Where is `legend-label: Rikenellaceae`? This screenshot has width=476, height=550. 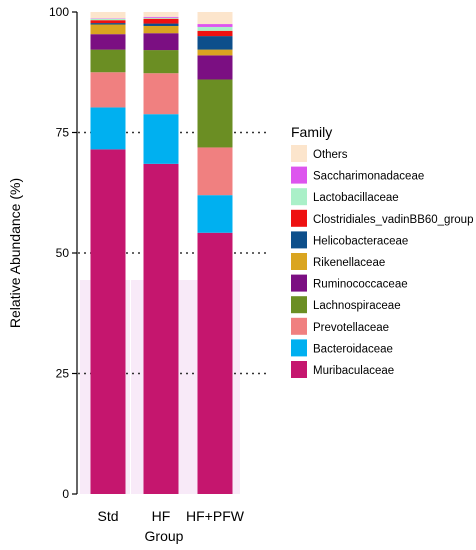 legend-label: Rikenellaceae is located at coordinates (349, 263).